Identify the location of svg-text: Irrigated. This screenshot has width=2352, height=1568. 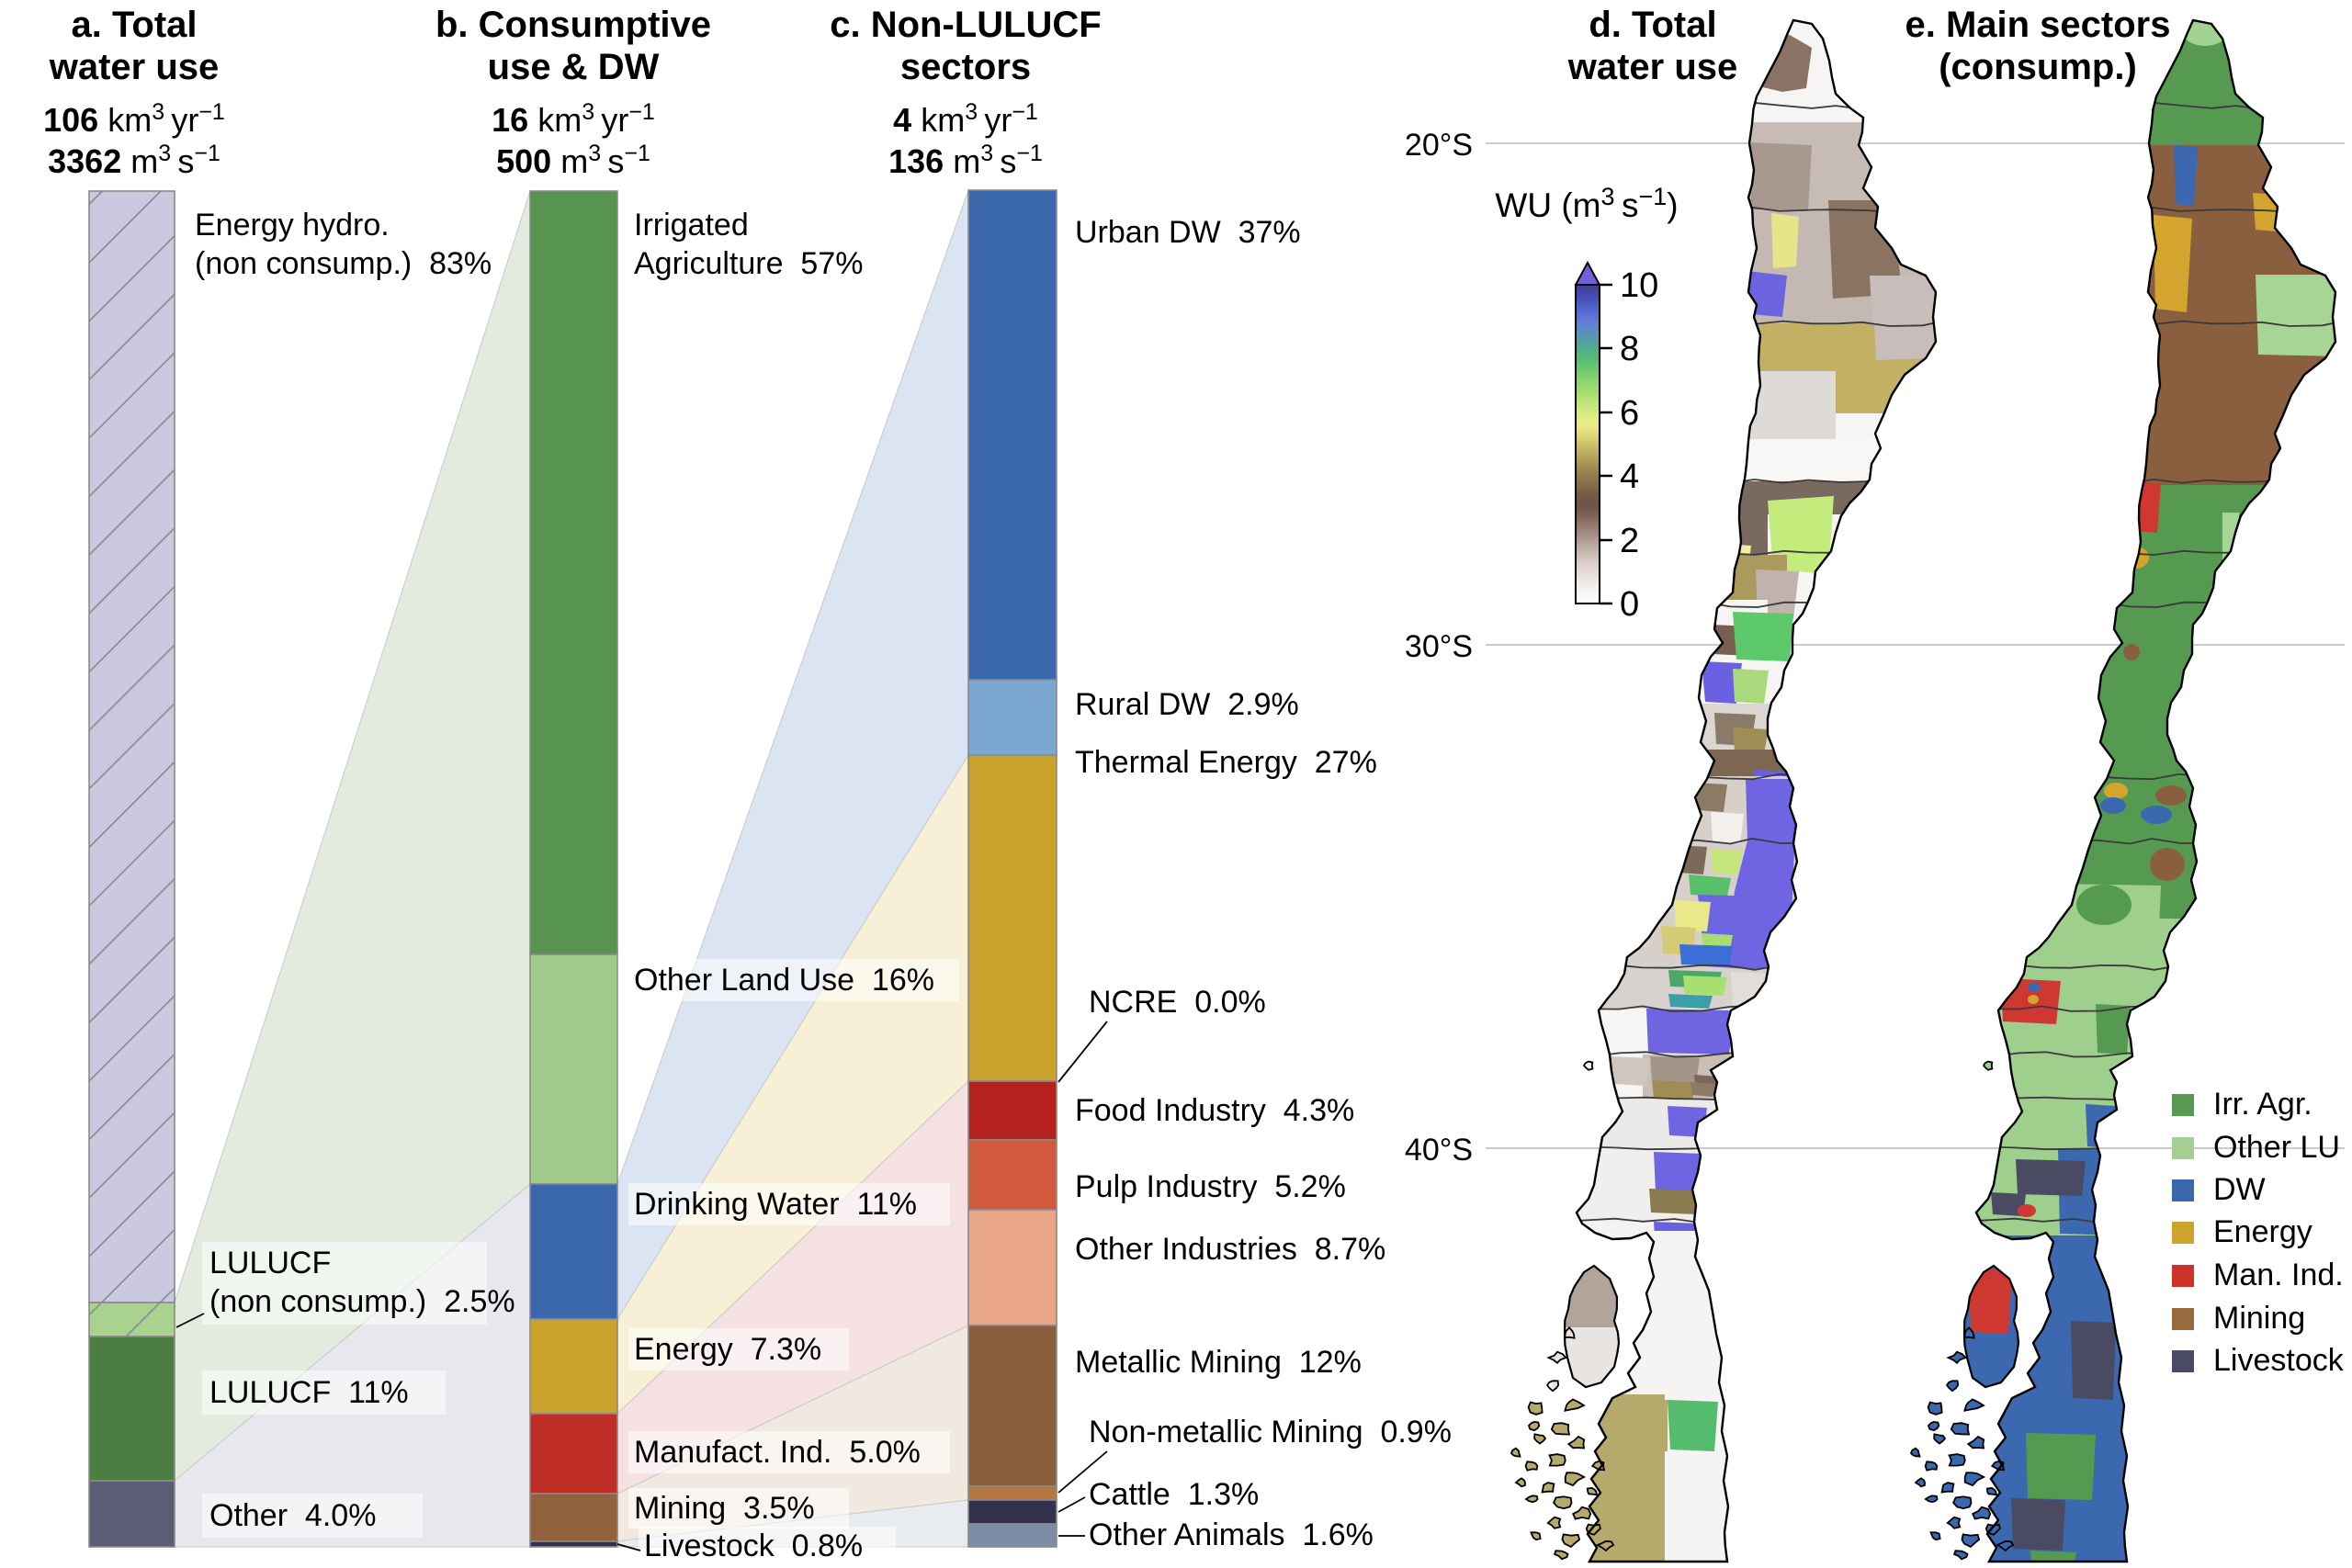
(691, 225).